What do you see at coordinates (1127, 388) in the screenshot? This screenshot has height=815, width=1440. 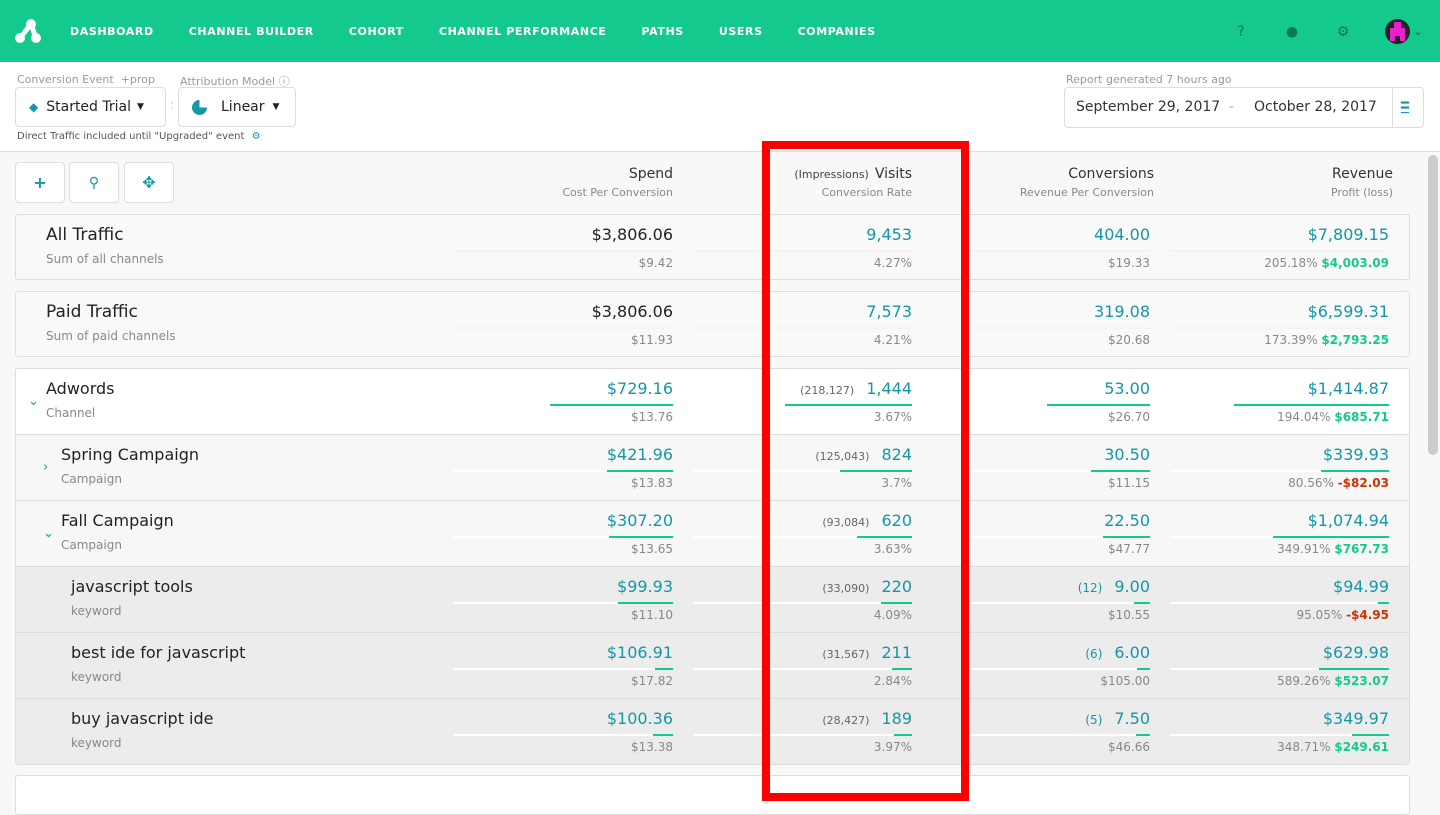 I see `conversions-value: 53.00` at bounding box center [1127, 388].